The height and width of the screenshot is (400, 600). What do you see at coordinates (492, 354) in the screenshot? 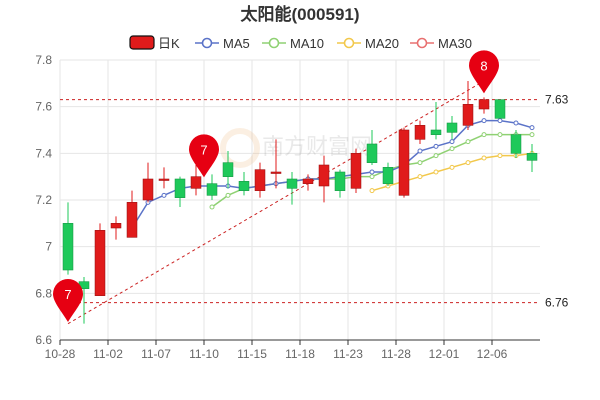
I see `x-tick-label: 12-06` at bounding box center [492, 354].